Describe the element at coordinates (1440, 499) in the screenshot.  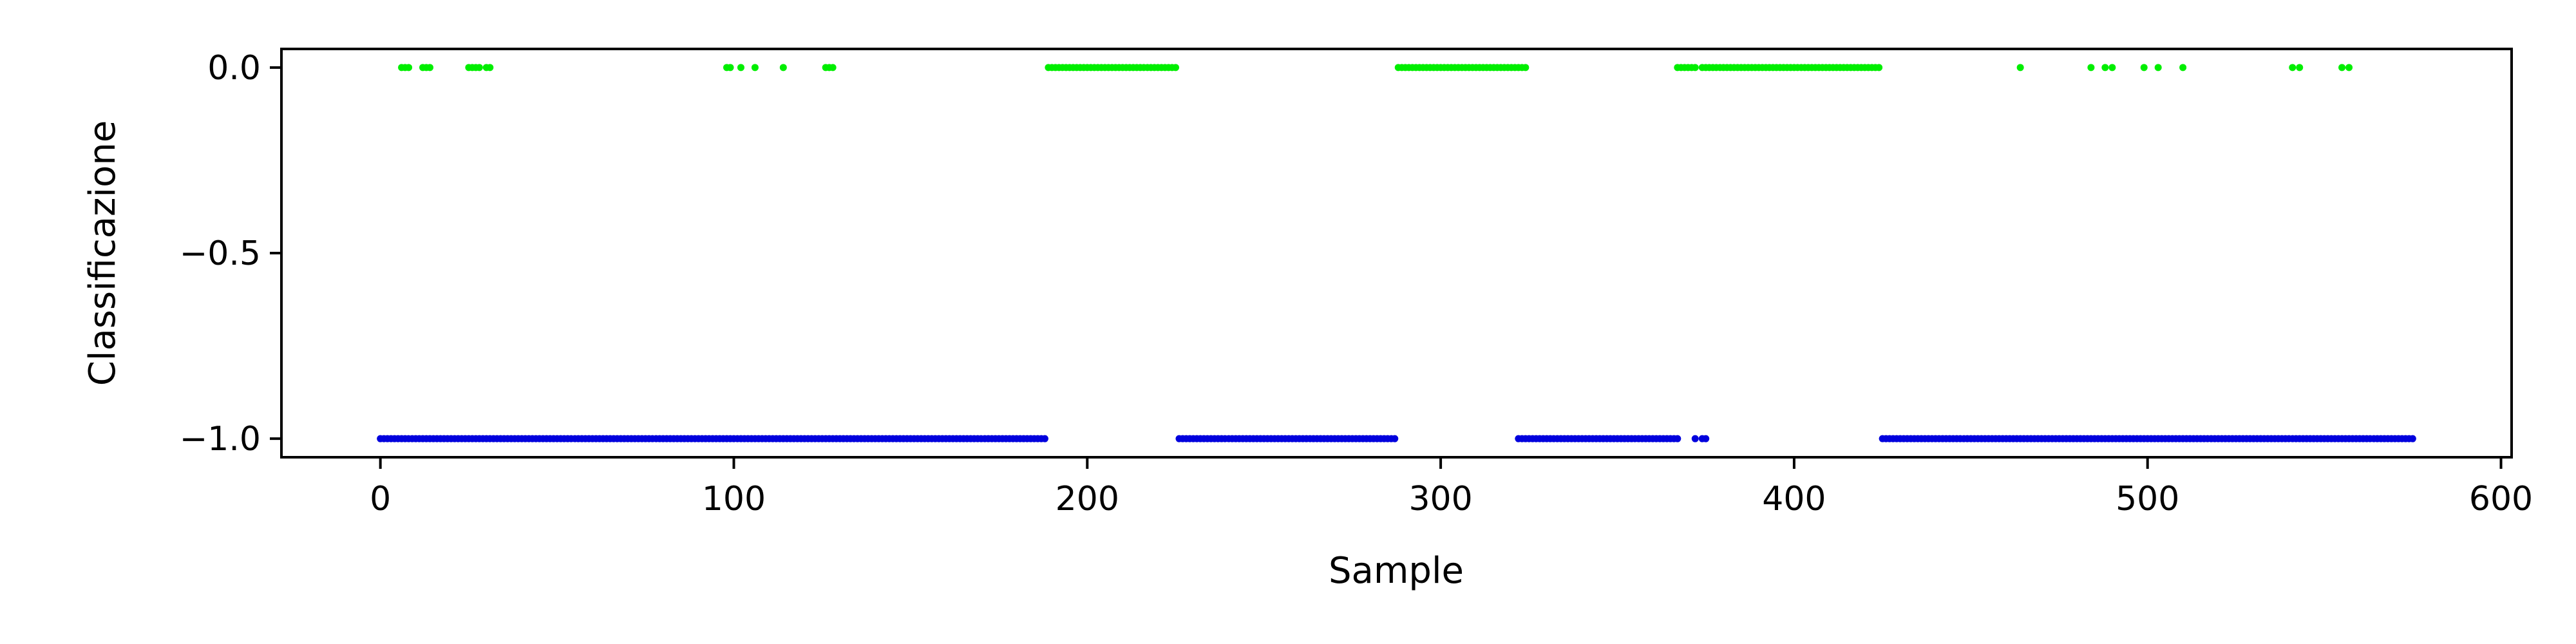
I see `x-tick-label: 300` at that location.